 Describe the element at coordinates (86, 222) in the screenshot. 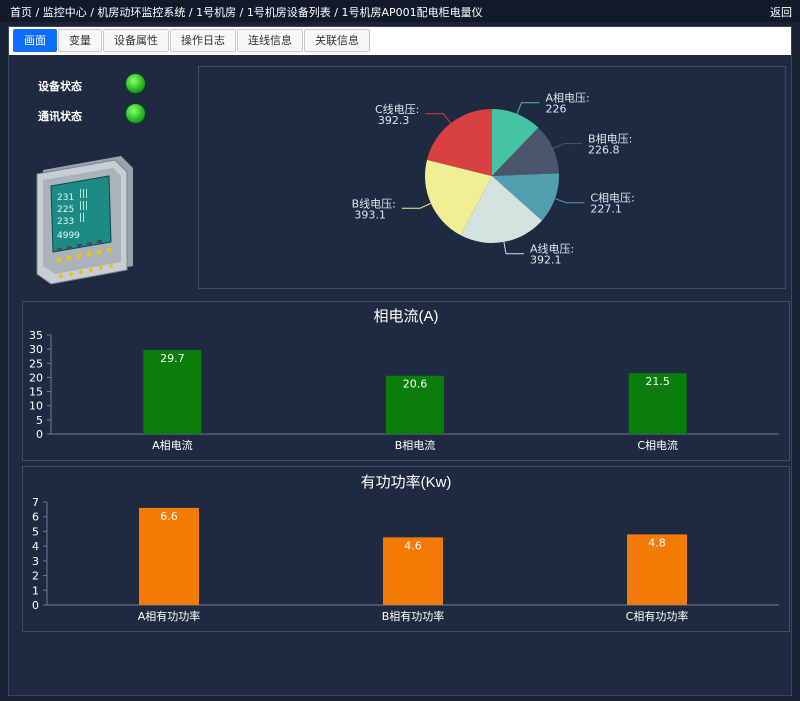

I see `power-meter-icon: 231 ||| 225 ||| 233 || 4999` at that location.